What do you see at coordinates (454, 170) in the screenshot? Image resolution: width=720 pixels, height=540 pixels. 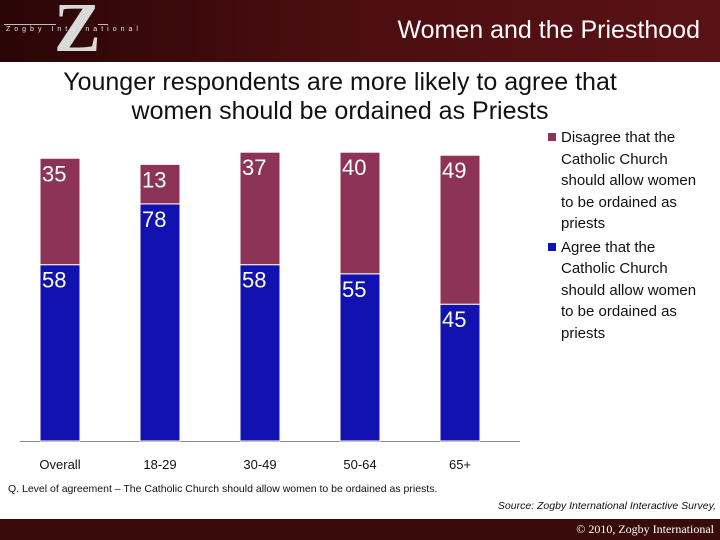 I see `data-label-disagree-4: 49` at bounding box center [454, 170].